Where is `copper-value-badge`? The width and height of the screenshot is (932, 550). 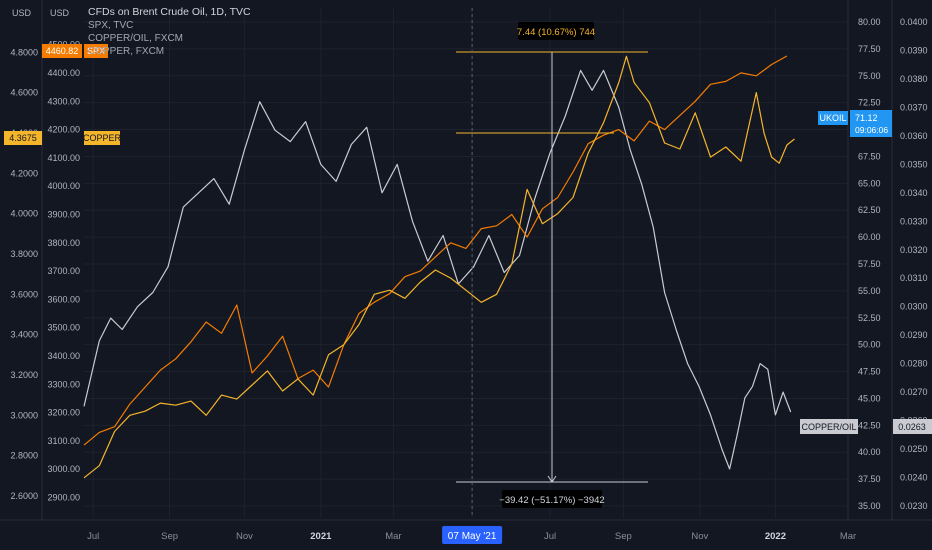
copper-value-badge is located at coordinates (23, 138).